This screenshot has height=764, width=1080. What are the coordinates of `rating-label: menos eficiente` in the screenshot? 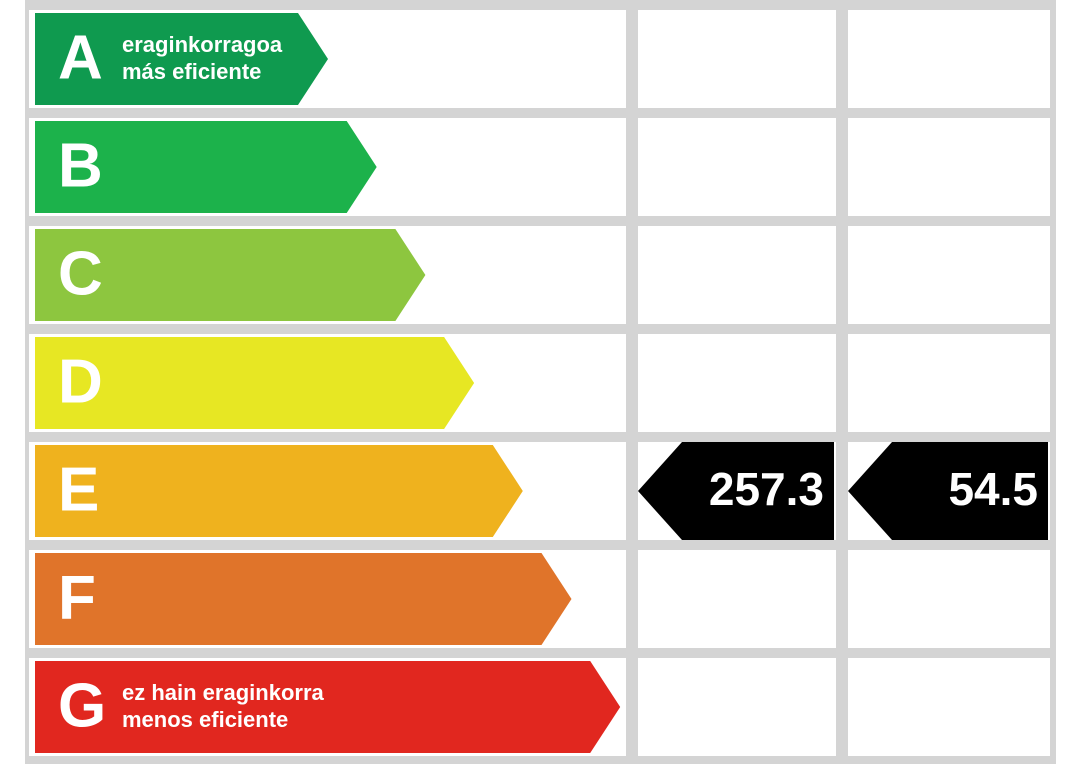 It's located at (205, 719).